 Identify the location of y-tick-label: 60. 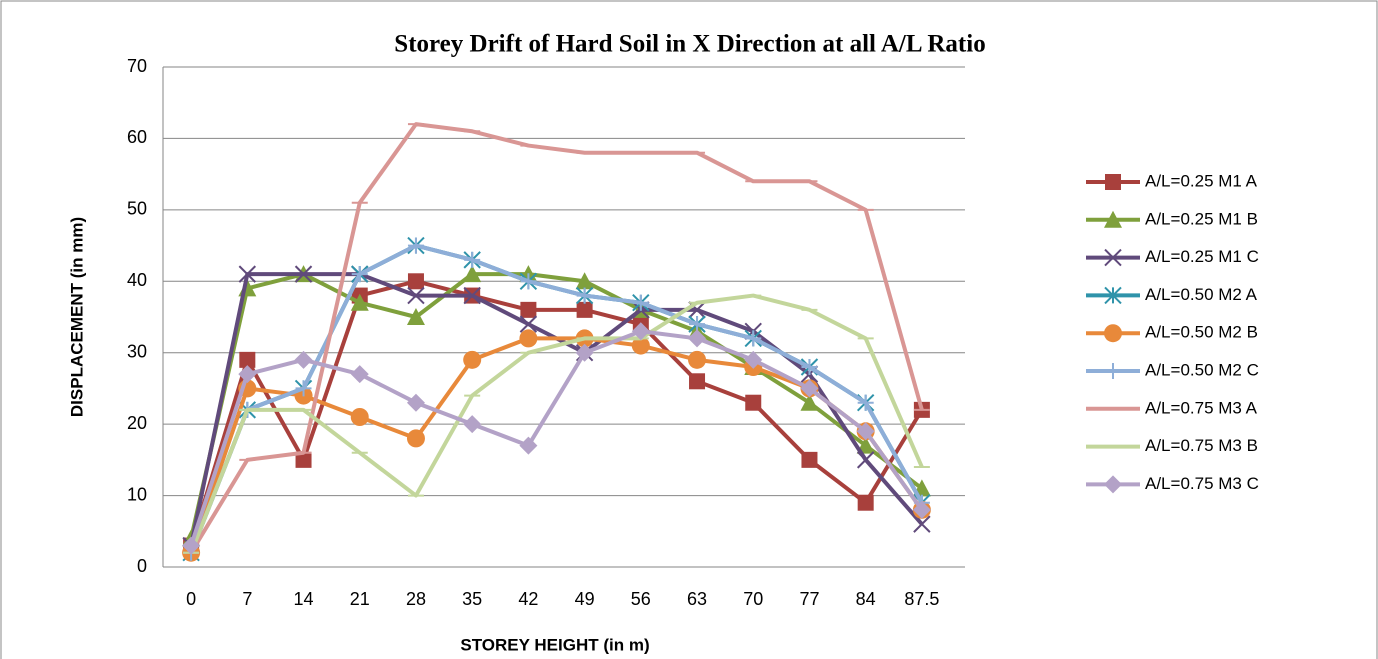
(137, 137).